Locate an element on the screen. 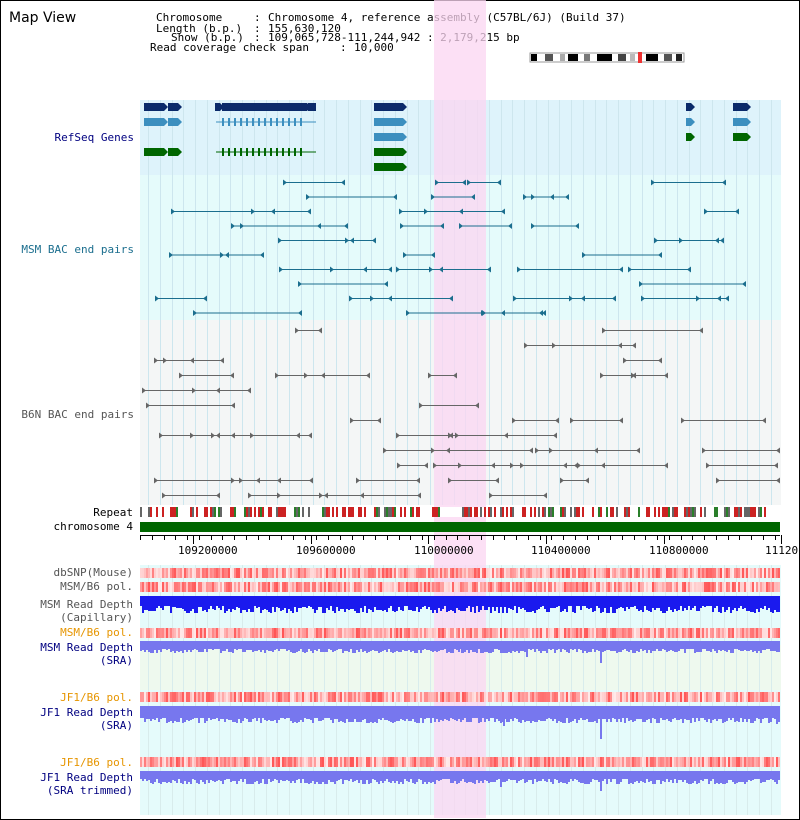 This screenshot has width=800, height=820. msm-bac-pair-end is located at coordinates (656, 240).